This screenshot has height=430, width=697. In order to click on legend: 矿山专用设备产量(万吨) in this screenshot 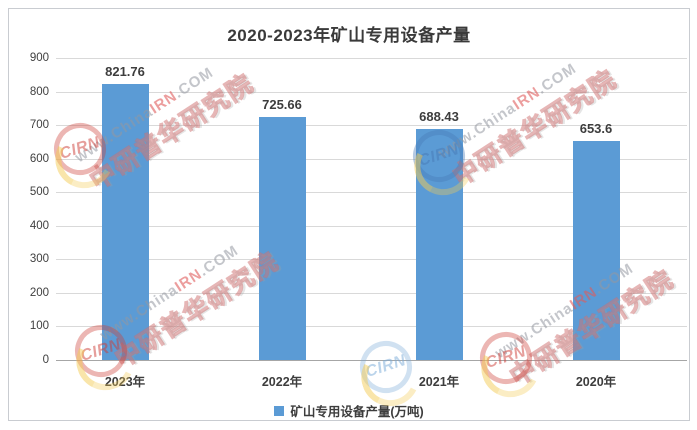, I will do `click(349, 410)`.